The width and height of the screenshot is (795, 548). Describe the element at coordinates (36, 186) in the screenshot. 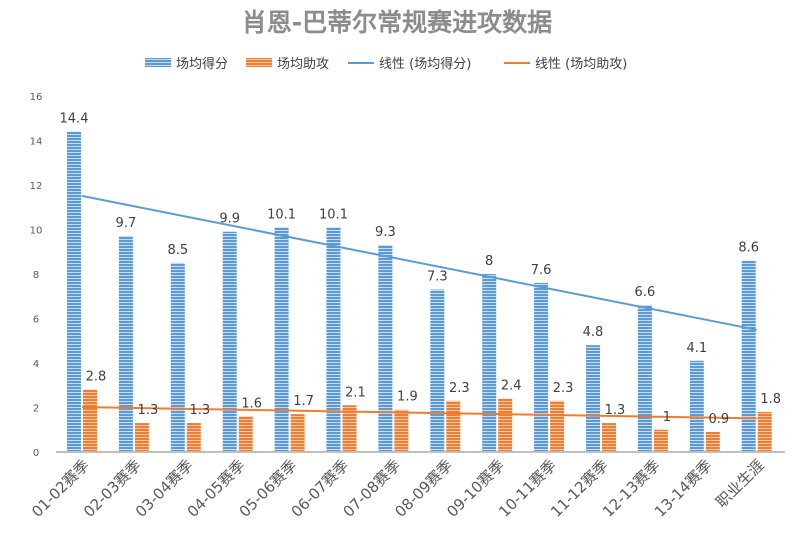

I see `y-tick-label: 12` at that location.